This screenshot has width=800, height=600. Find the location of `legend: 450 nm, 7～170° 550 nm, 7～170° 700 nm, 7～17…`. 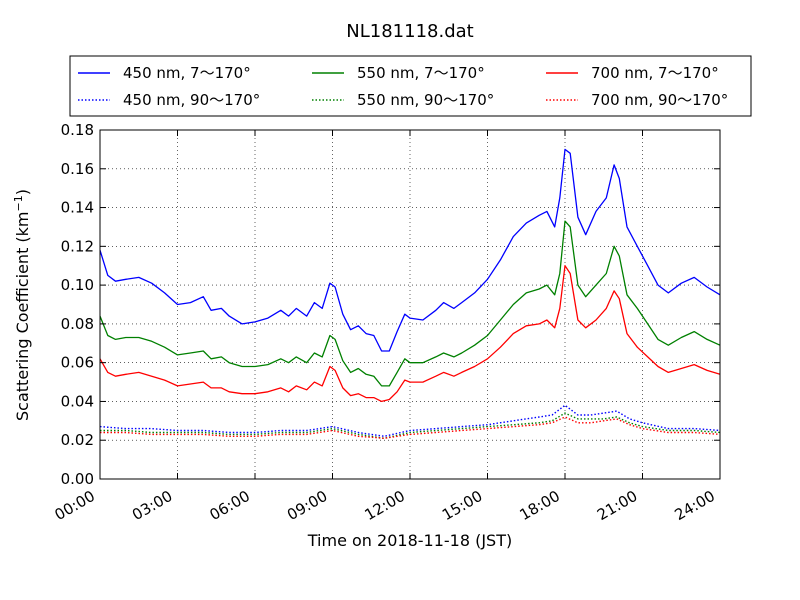

legend: 450 nm, 7～170° 550 nm, 7～170° 700 nm, 7～17… is located at coordinates (410, 86).